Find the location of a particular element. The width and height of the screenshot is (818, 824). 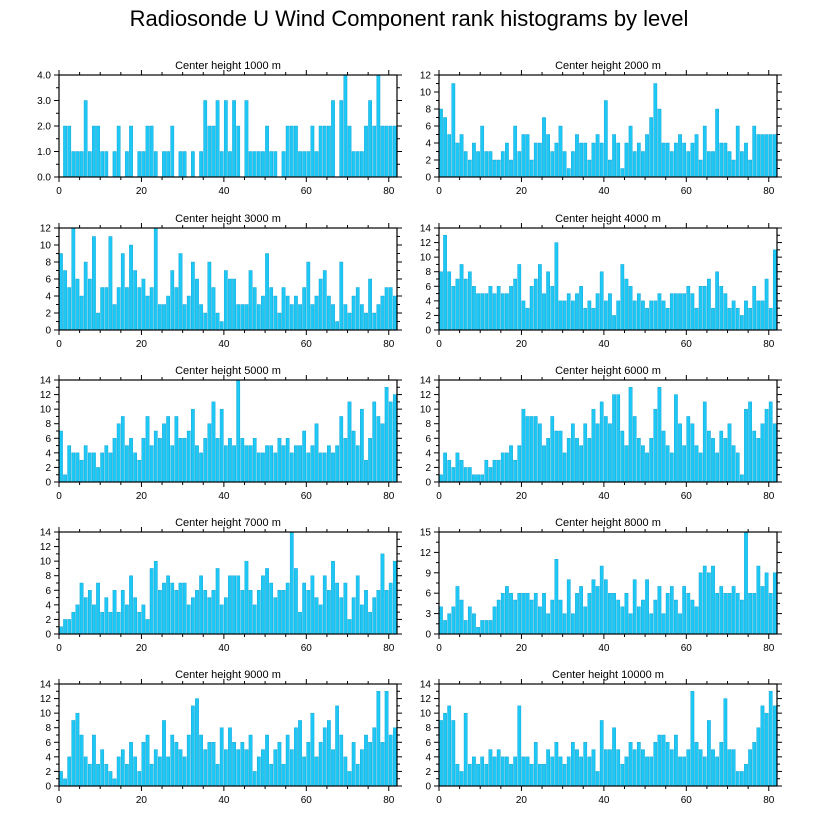

x-tick-label: 80 is located at coordinates (769, 800).